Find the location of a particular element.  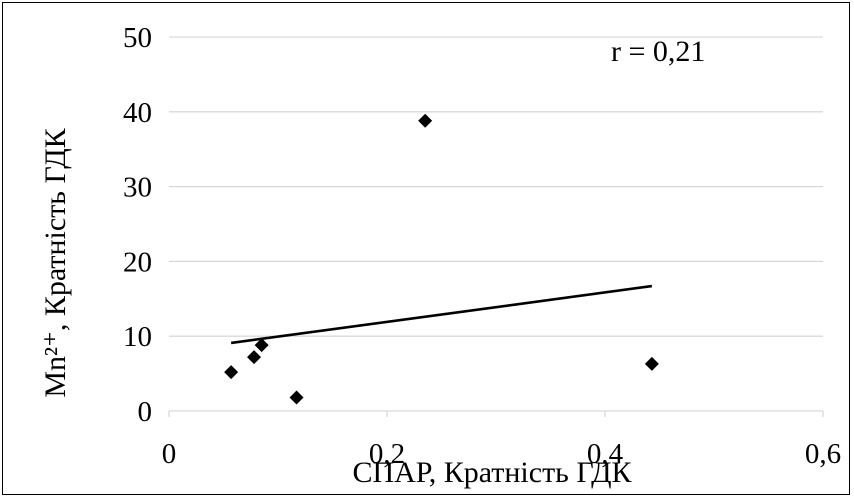

y-tick-label-0: 0 is located at coordinates (145, 412).